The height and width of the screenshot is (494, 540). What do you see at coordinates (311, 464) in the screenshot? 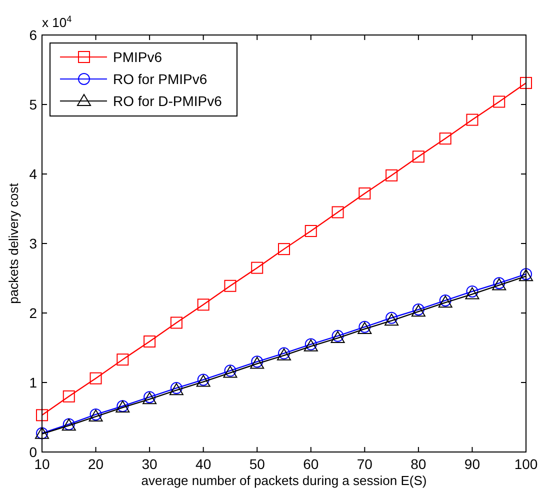
I see `x-tick-label: 60` at bounding box center [311, 464].